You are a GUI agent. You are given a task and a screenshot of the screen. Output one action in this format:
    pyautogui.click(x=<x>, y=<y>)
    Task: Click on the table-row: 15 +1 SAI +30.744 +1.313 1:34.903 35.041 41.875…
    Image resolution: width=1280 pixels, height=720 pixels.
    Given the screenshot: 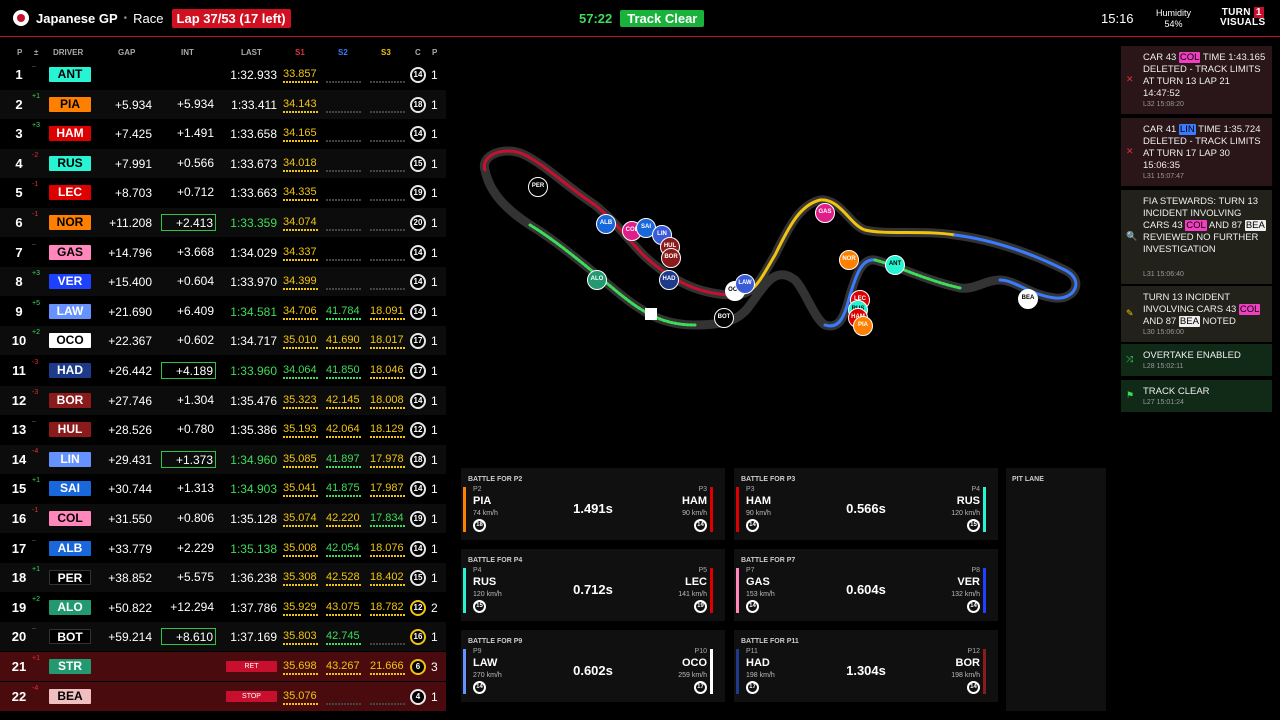 What is the action you would take?
    pyautogui.click(x=223, y=488)
    